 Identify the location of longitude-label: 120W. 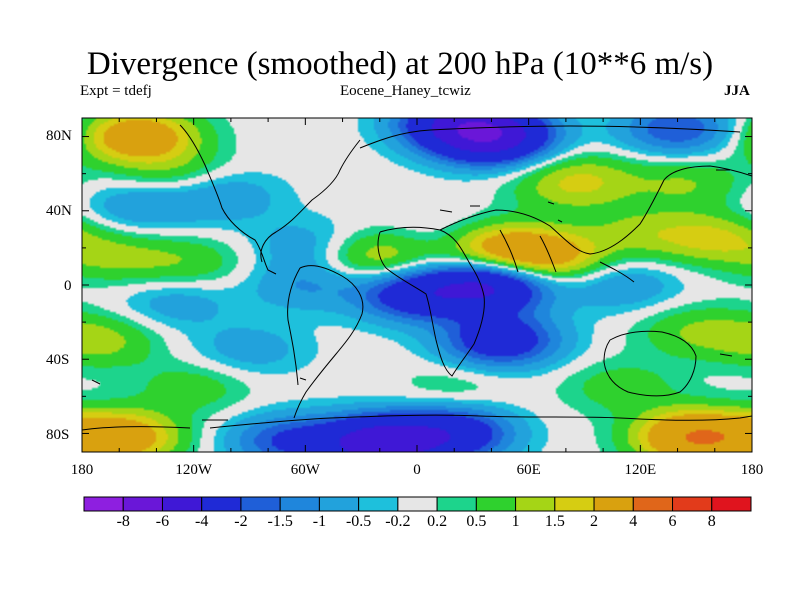
(194, 470).